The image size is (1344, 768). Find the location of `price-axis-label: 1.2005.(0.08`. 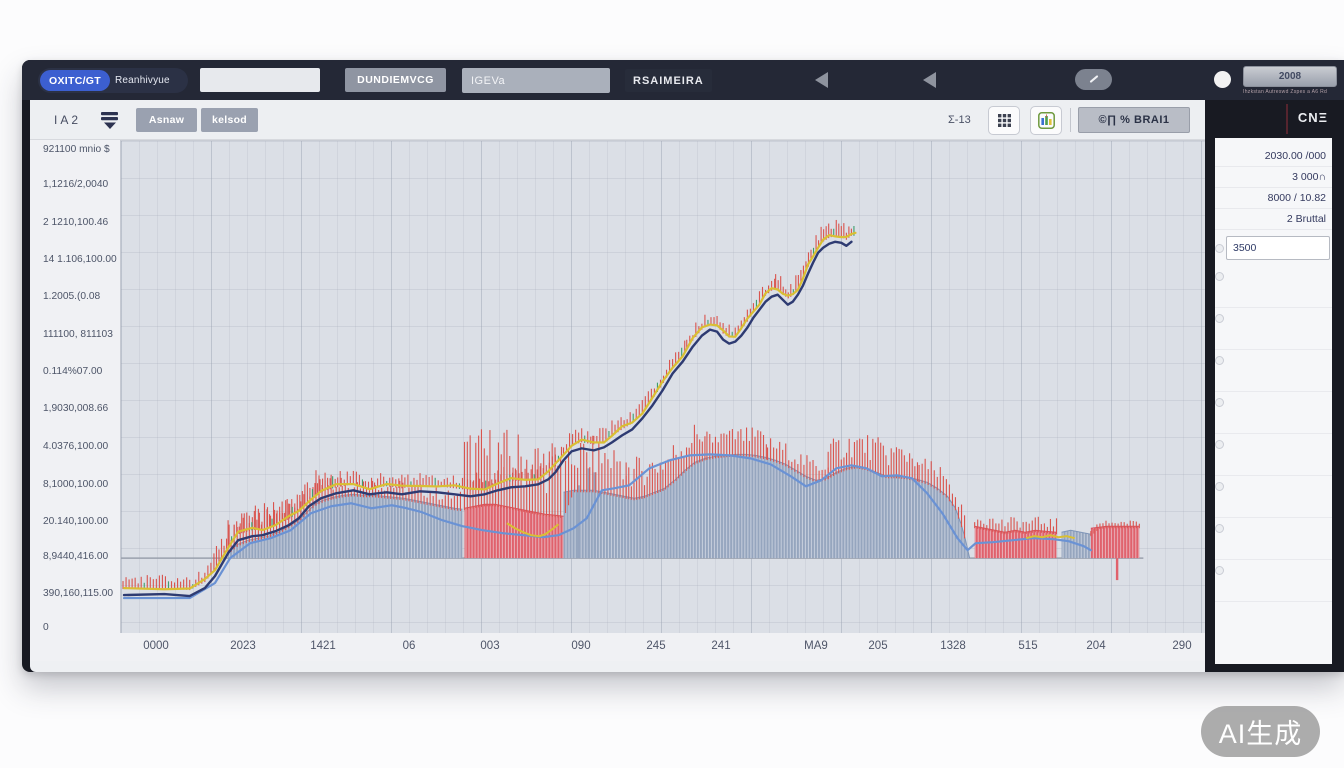

price-axis-label: 1.2005.(0.08 is located at coordinates (72, 296).